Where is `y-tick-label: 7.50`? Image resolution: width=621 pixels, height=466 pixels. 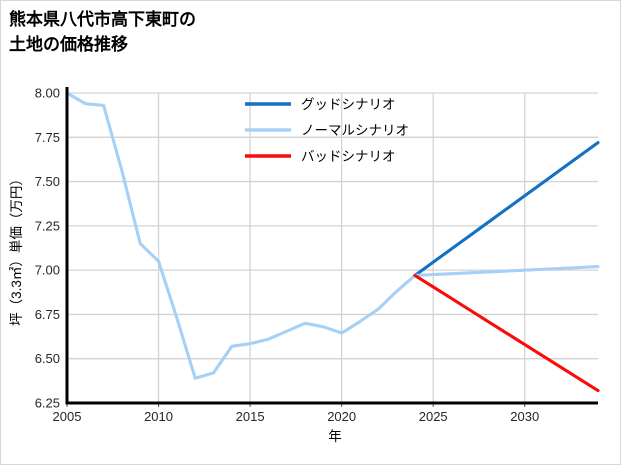 y-tick-label: 7.50 is located at coordinates (47, 181).